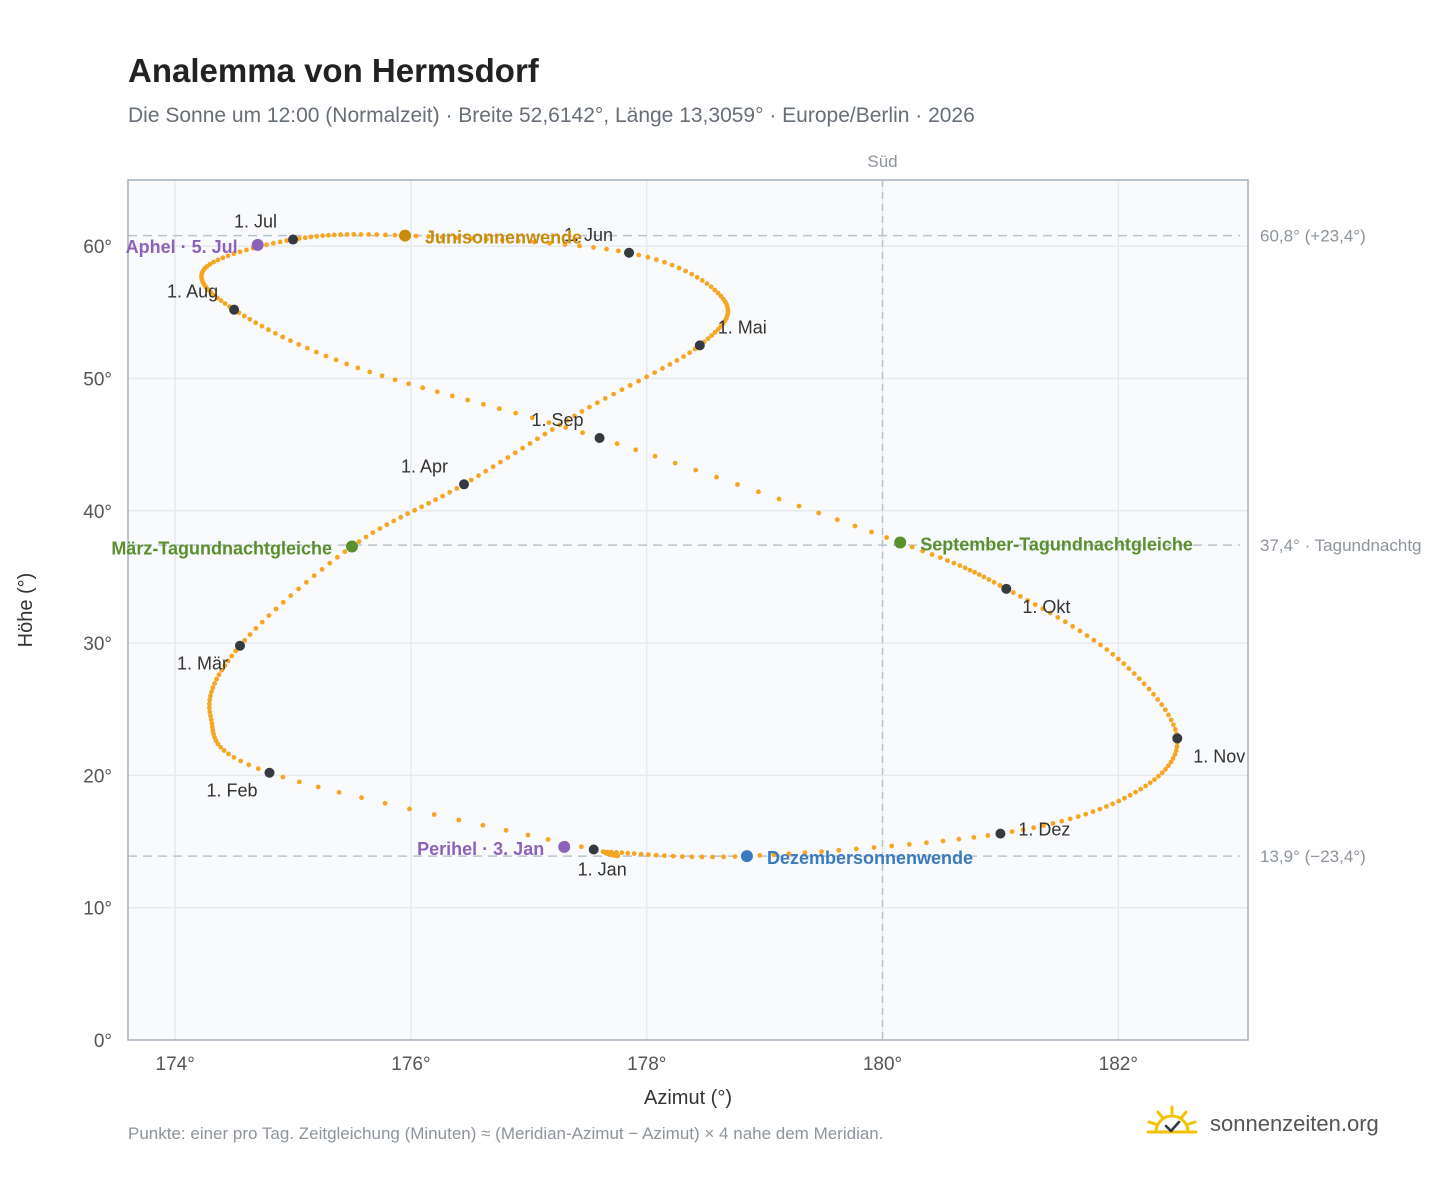 The image size is (1448, 1188). Describe the element at coordinates (1261, 1124) in the screenshot. I see `brand: sonnenzeiten.org` at that location.